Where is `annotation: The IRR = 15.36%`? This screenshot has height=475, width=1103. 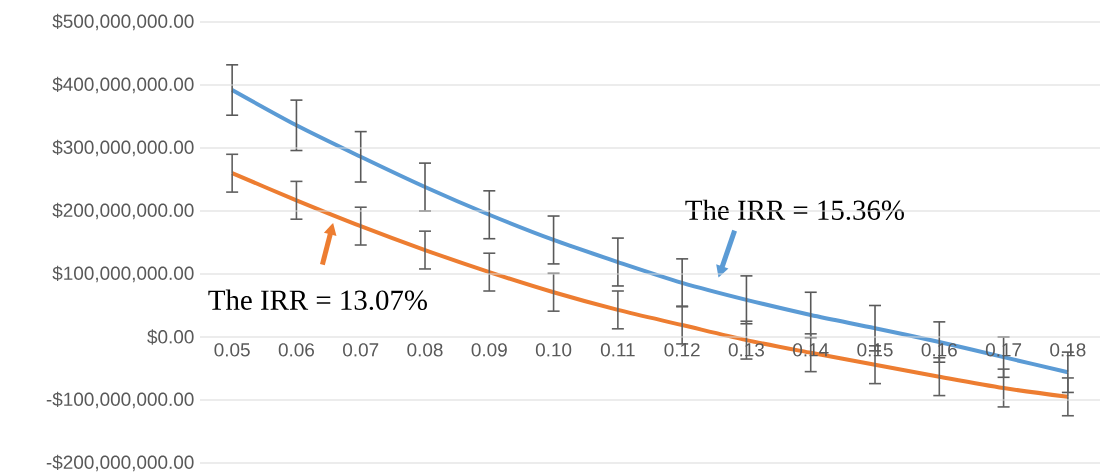
annotation: The IRR = 15.36% is located at coordinates (794, 210).